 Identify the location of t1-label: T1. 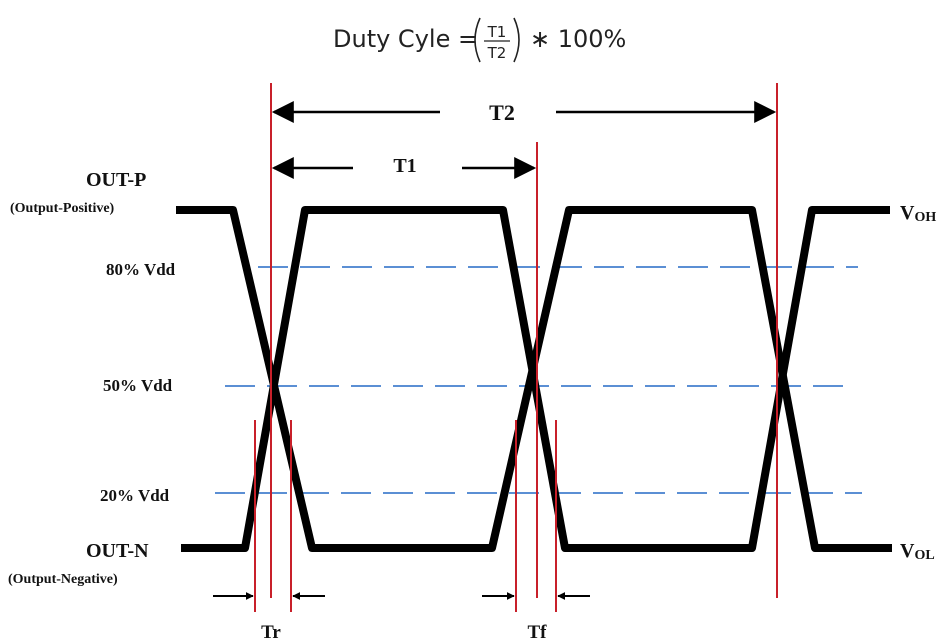
(404, 166).